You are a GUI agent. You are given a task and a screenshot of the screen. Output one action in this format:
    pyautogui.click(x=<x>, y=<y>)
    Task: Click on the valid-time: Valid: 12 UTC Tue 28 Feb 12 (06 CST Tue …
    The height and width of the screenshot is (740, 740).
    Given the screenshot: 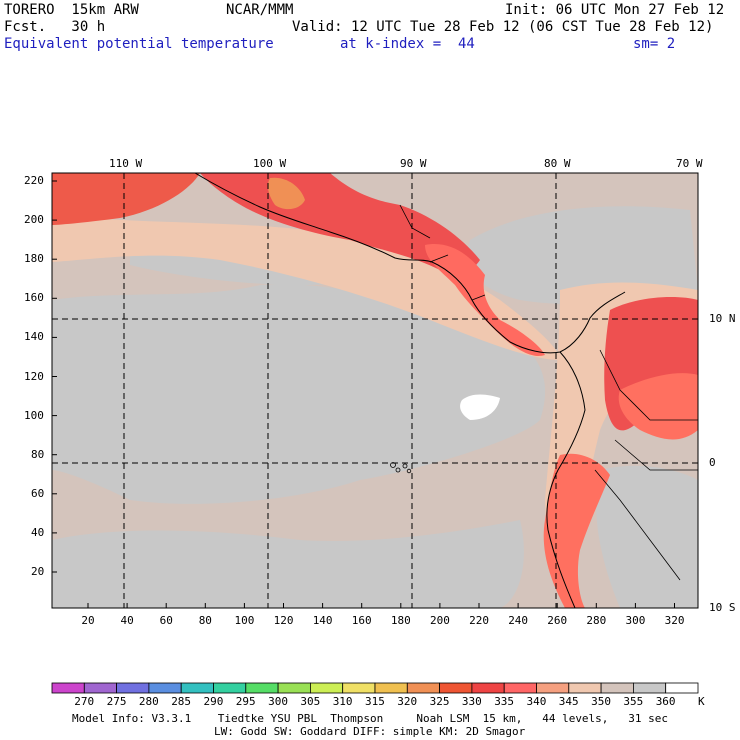 What is the action you would take?
    pyautogui.click(x=503, y=27)
    